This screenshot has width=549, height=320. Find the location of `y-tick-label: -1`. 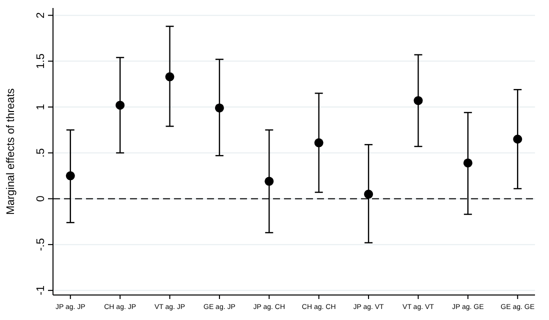

y-tick-label: -1 is located at coordinates (41, 291).